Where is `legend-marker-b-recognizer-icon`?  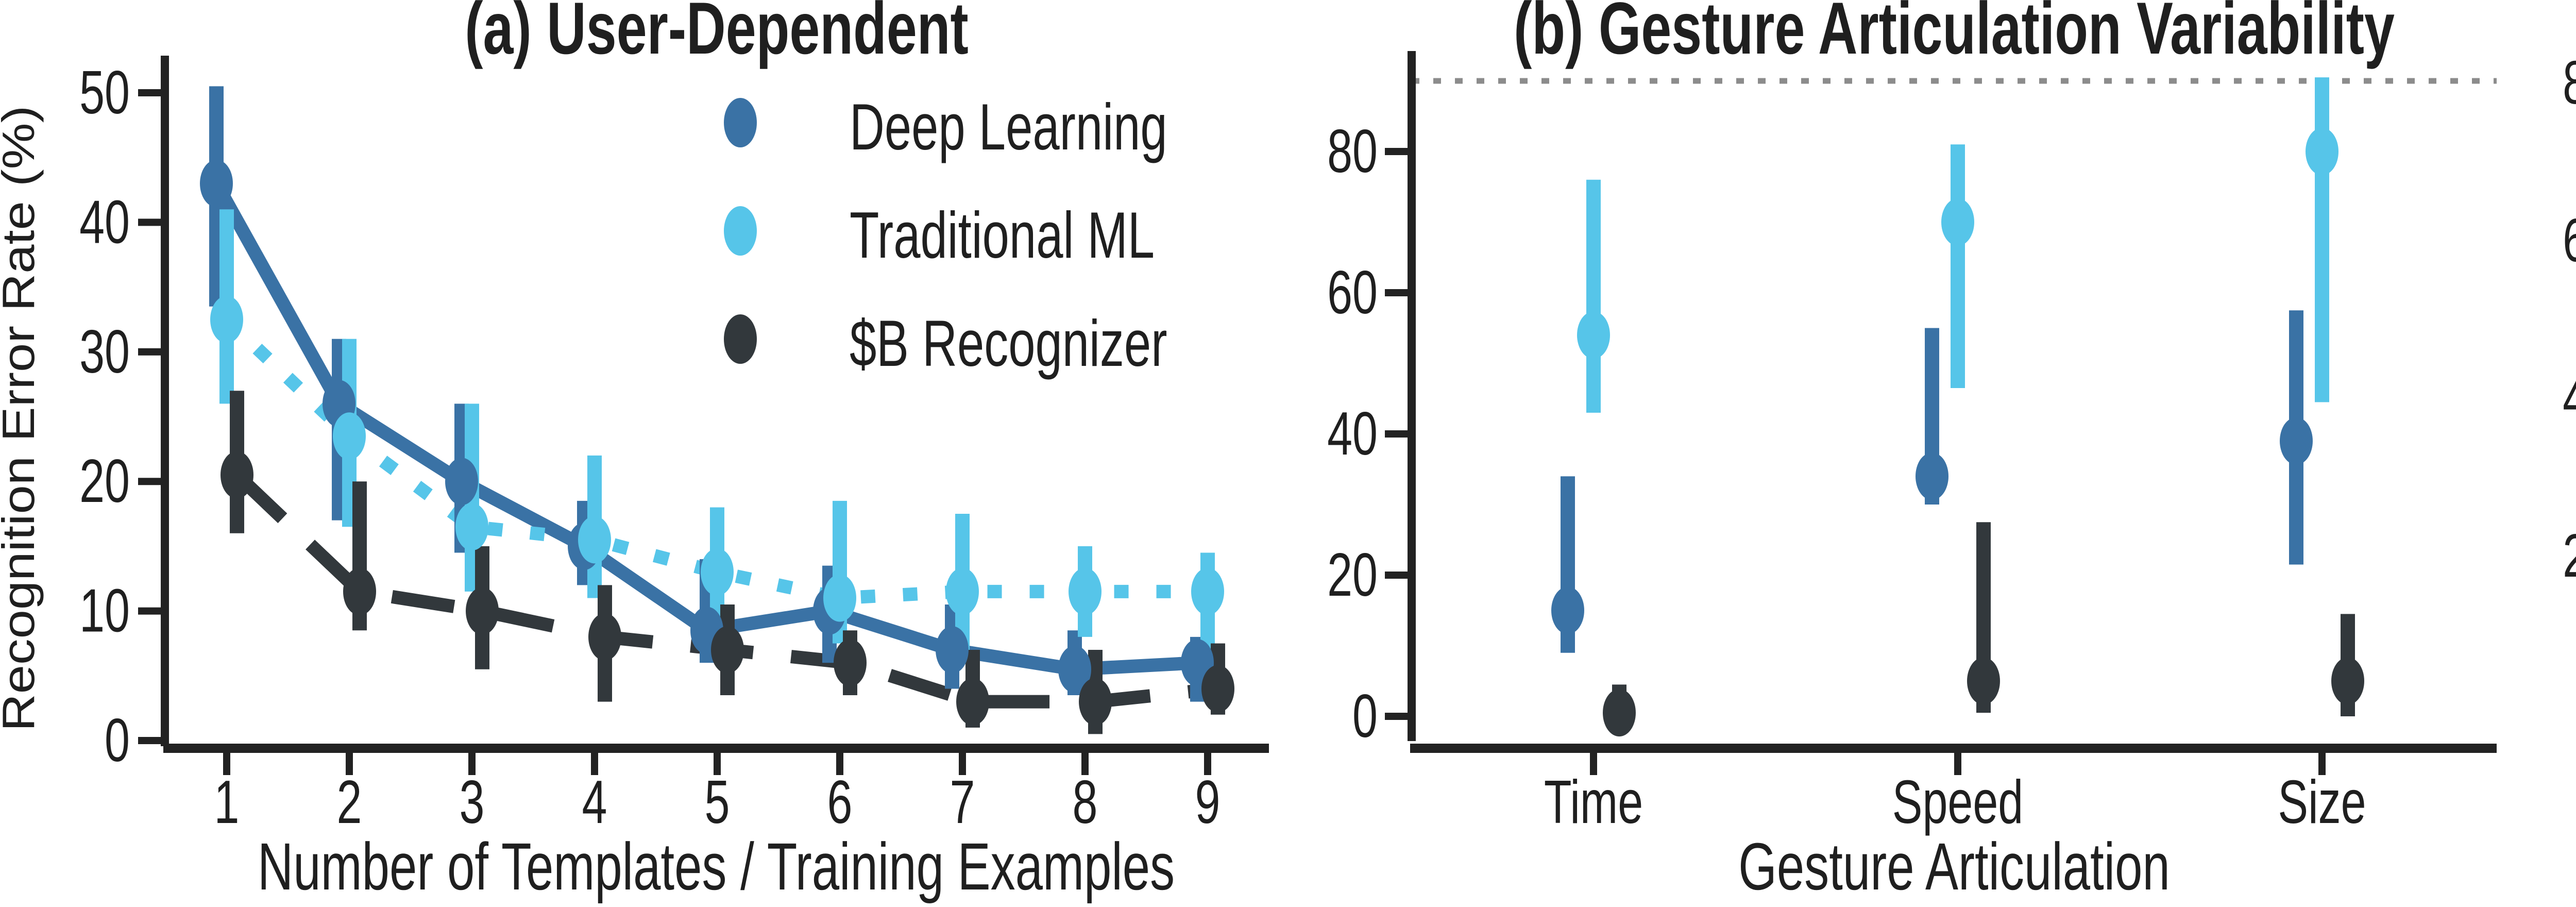 legend-marker-b-recognizer-icon is located at coordinates (740, 339).